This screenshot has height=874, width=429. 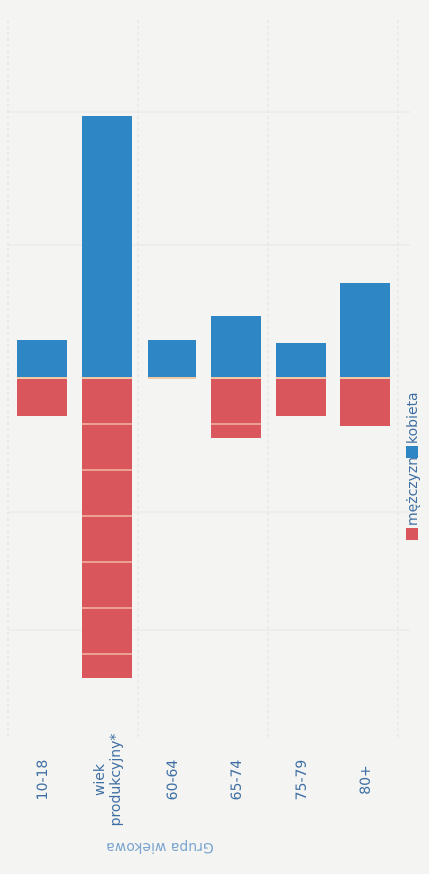 I want to click on category-label: 10-18, so click(x=43, y=780).